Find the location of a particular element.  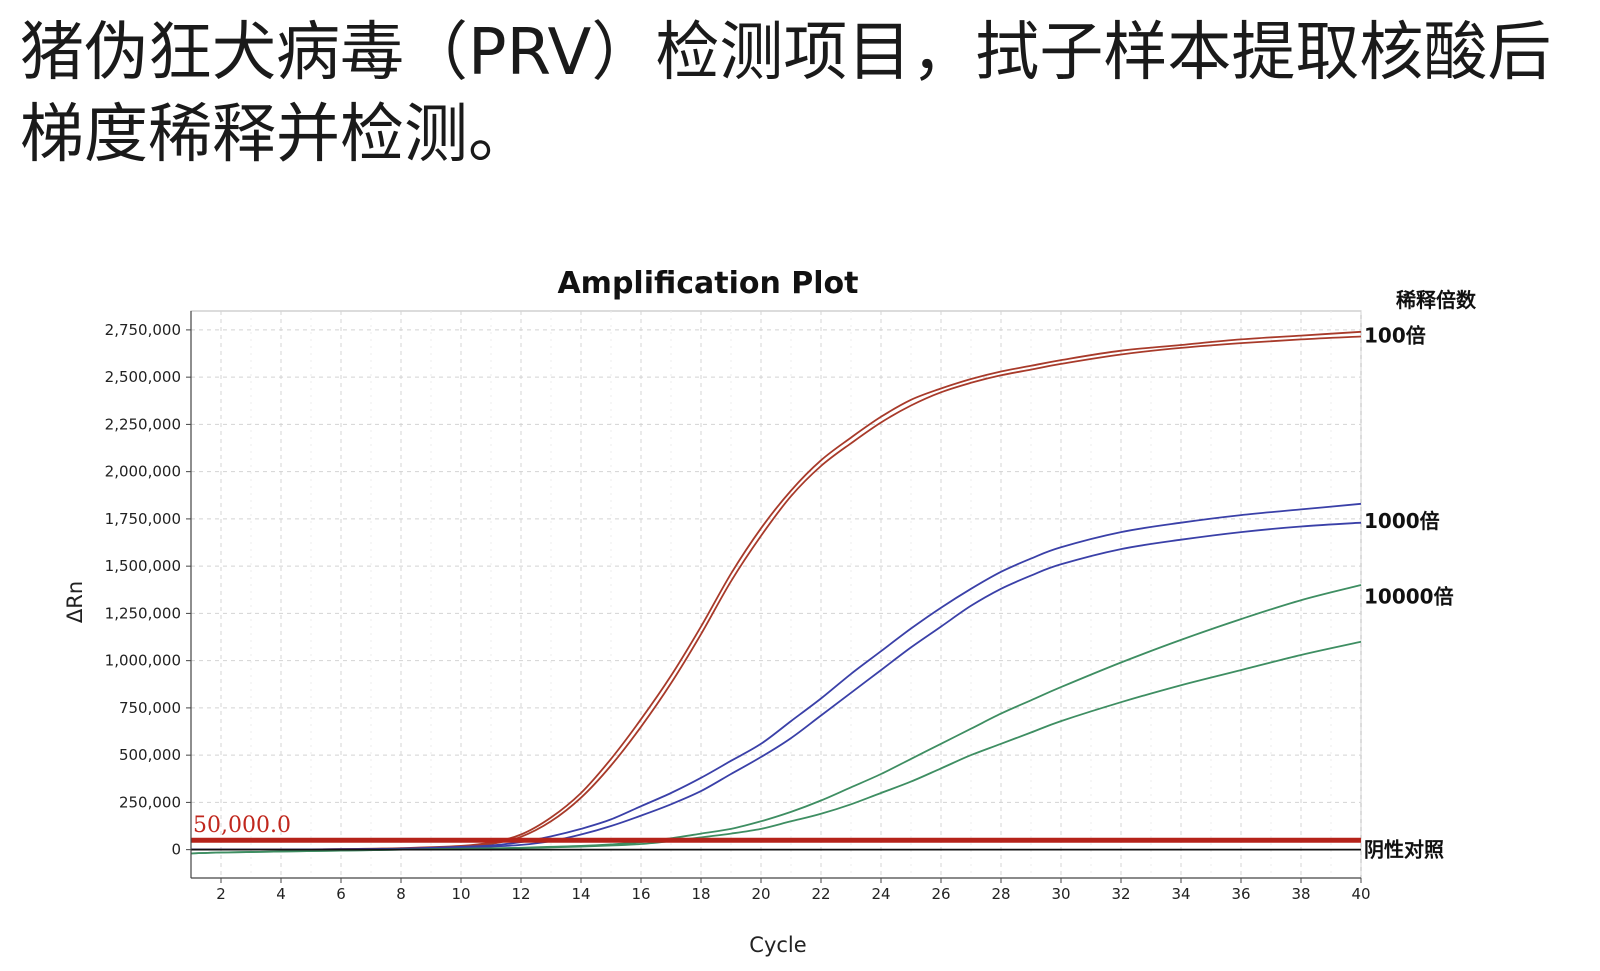

y-tick-label: 2,250,000 is located at coordinates (143, 424).